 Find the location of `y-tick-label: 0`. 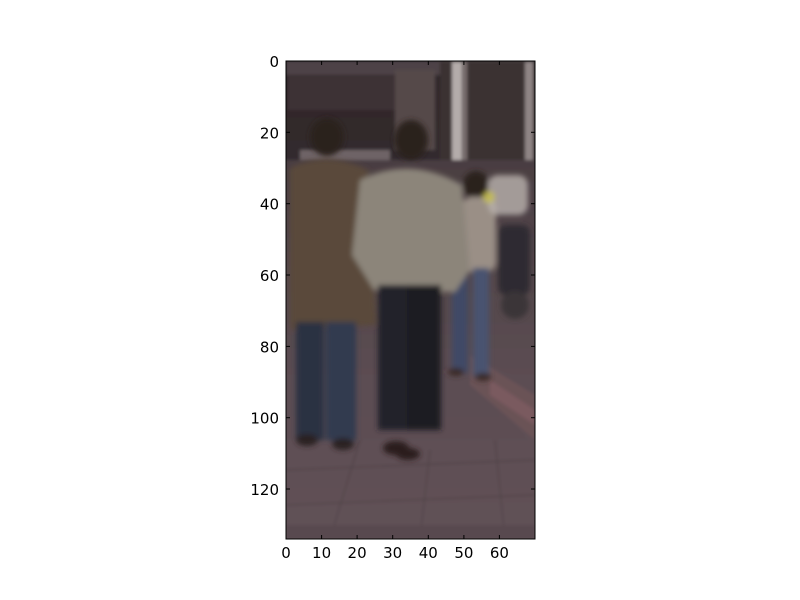

y-tick-label: 0 is located at coordinates (274, 62).